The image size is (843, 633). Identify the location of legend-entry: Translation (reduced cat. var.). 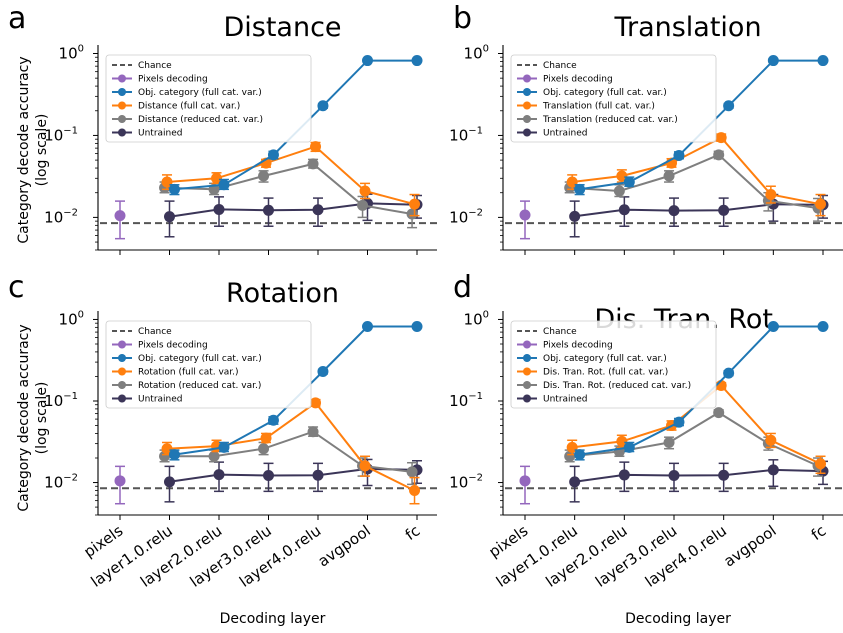
(610, 120).